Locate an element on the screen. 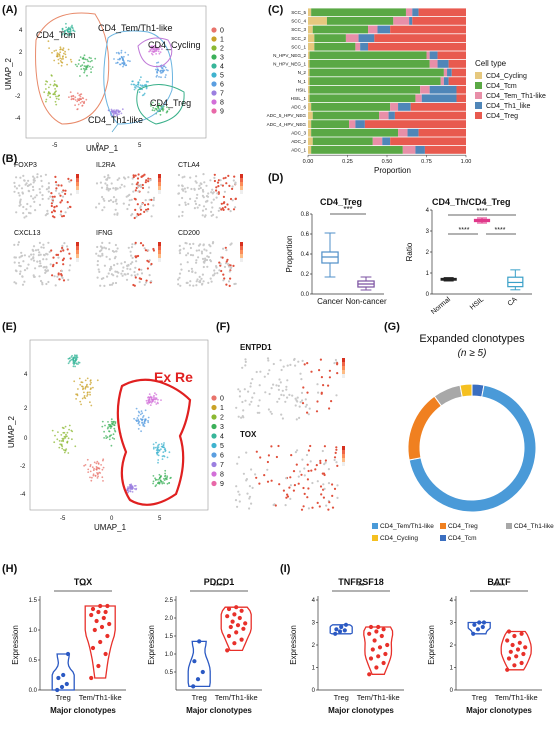 Image resolution: width=560 pixels, height=740 pixels. legend-e-label-8: 8 is located at coordinates (222, 475).